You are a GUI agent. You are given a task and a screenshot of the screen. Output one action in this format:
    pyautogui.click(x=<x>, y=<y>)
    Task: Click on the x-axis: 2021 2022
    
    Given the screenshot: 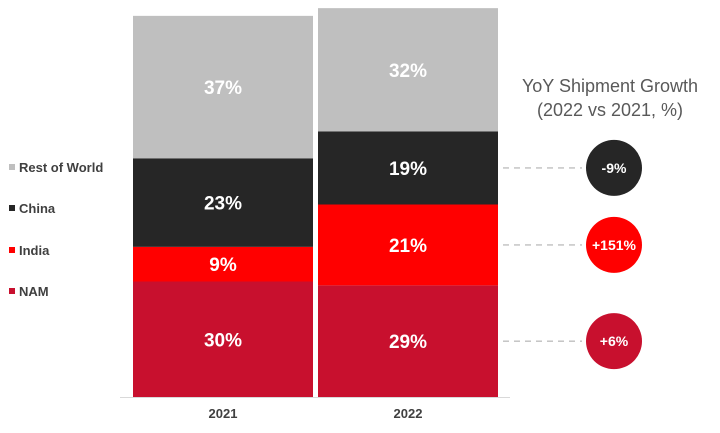 What is the action you would take?
    pyautogui.click(x=315, y=409)
    